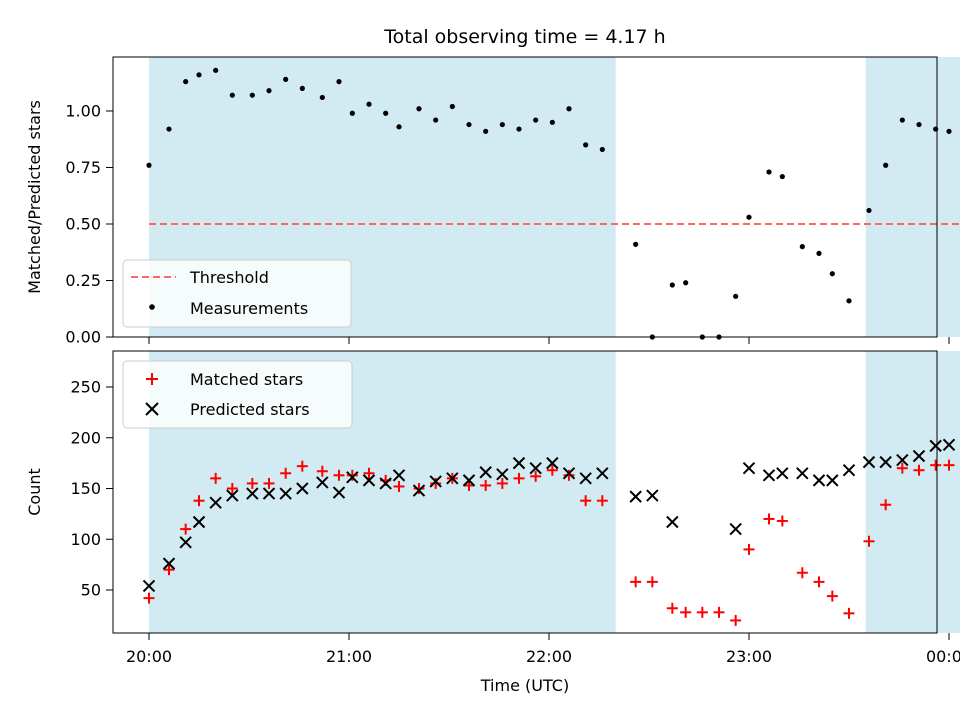  What do you see at coordinates (85, 539) in the screenshot?
I see `bottom-y-tick-label: 100` at bounding box center [85, 539].